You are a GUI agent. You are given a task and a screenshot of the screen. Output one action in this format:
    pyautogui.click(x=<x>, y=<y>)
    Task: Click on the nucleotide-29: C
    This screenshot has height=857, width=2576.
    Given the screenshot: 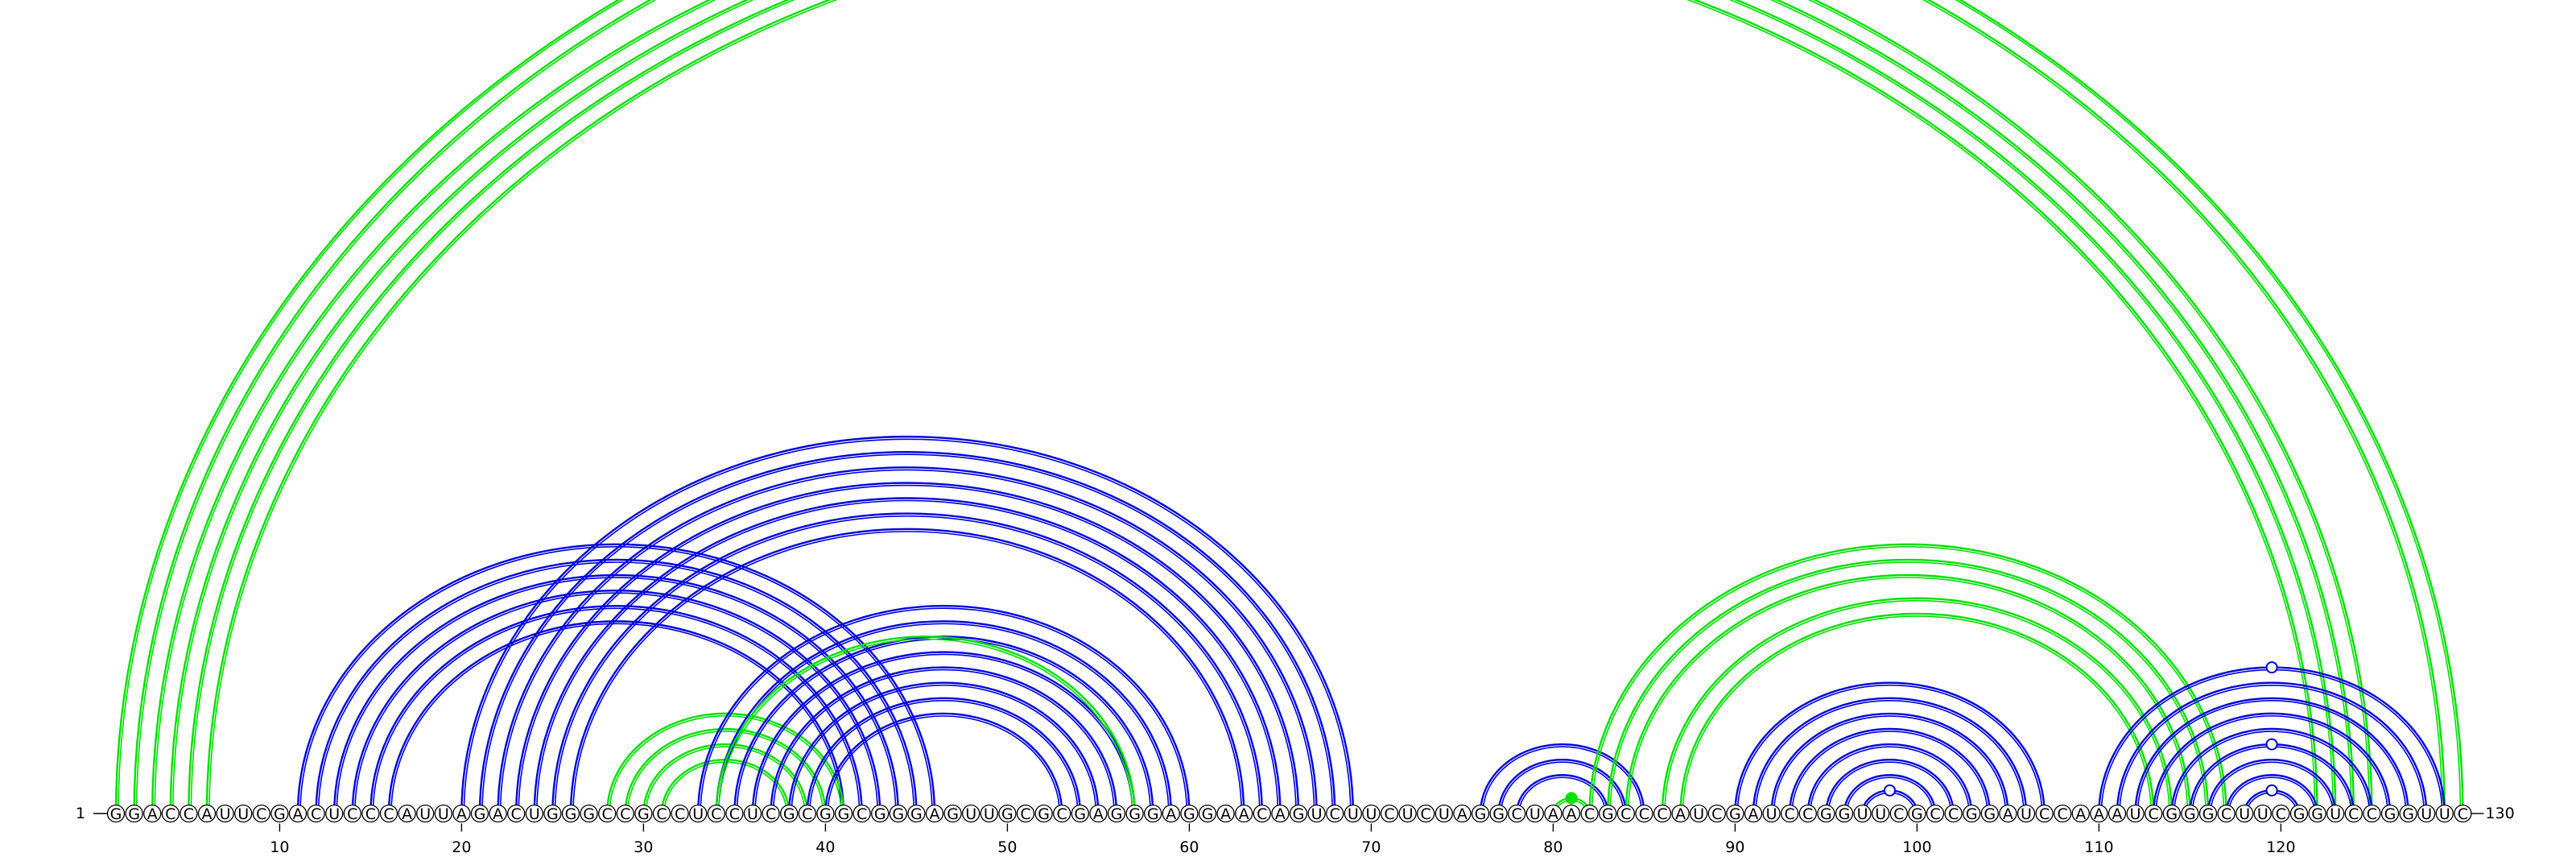 What is the action you would take?
    pyautogui.click(x=625, y=813)
    